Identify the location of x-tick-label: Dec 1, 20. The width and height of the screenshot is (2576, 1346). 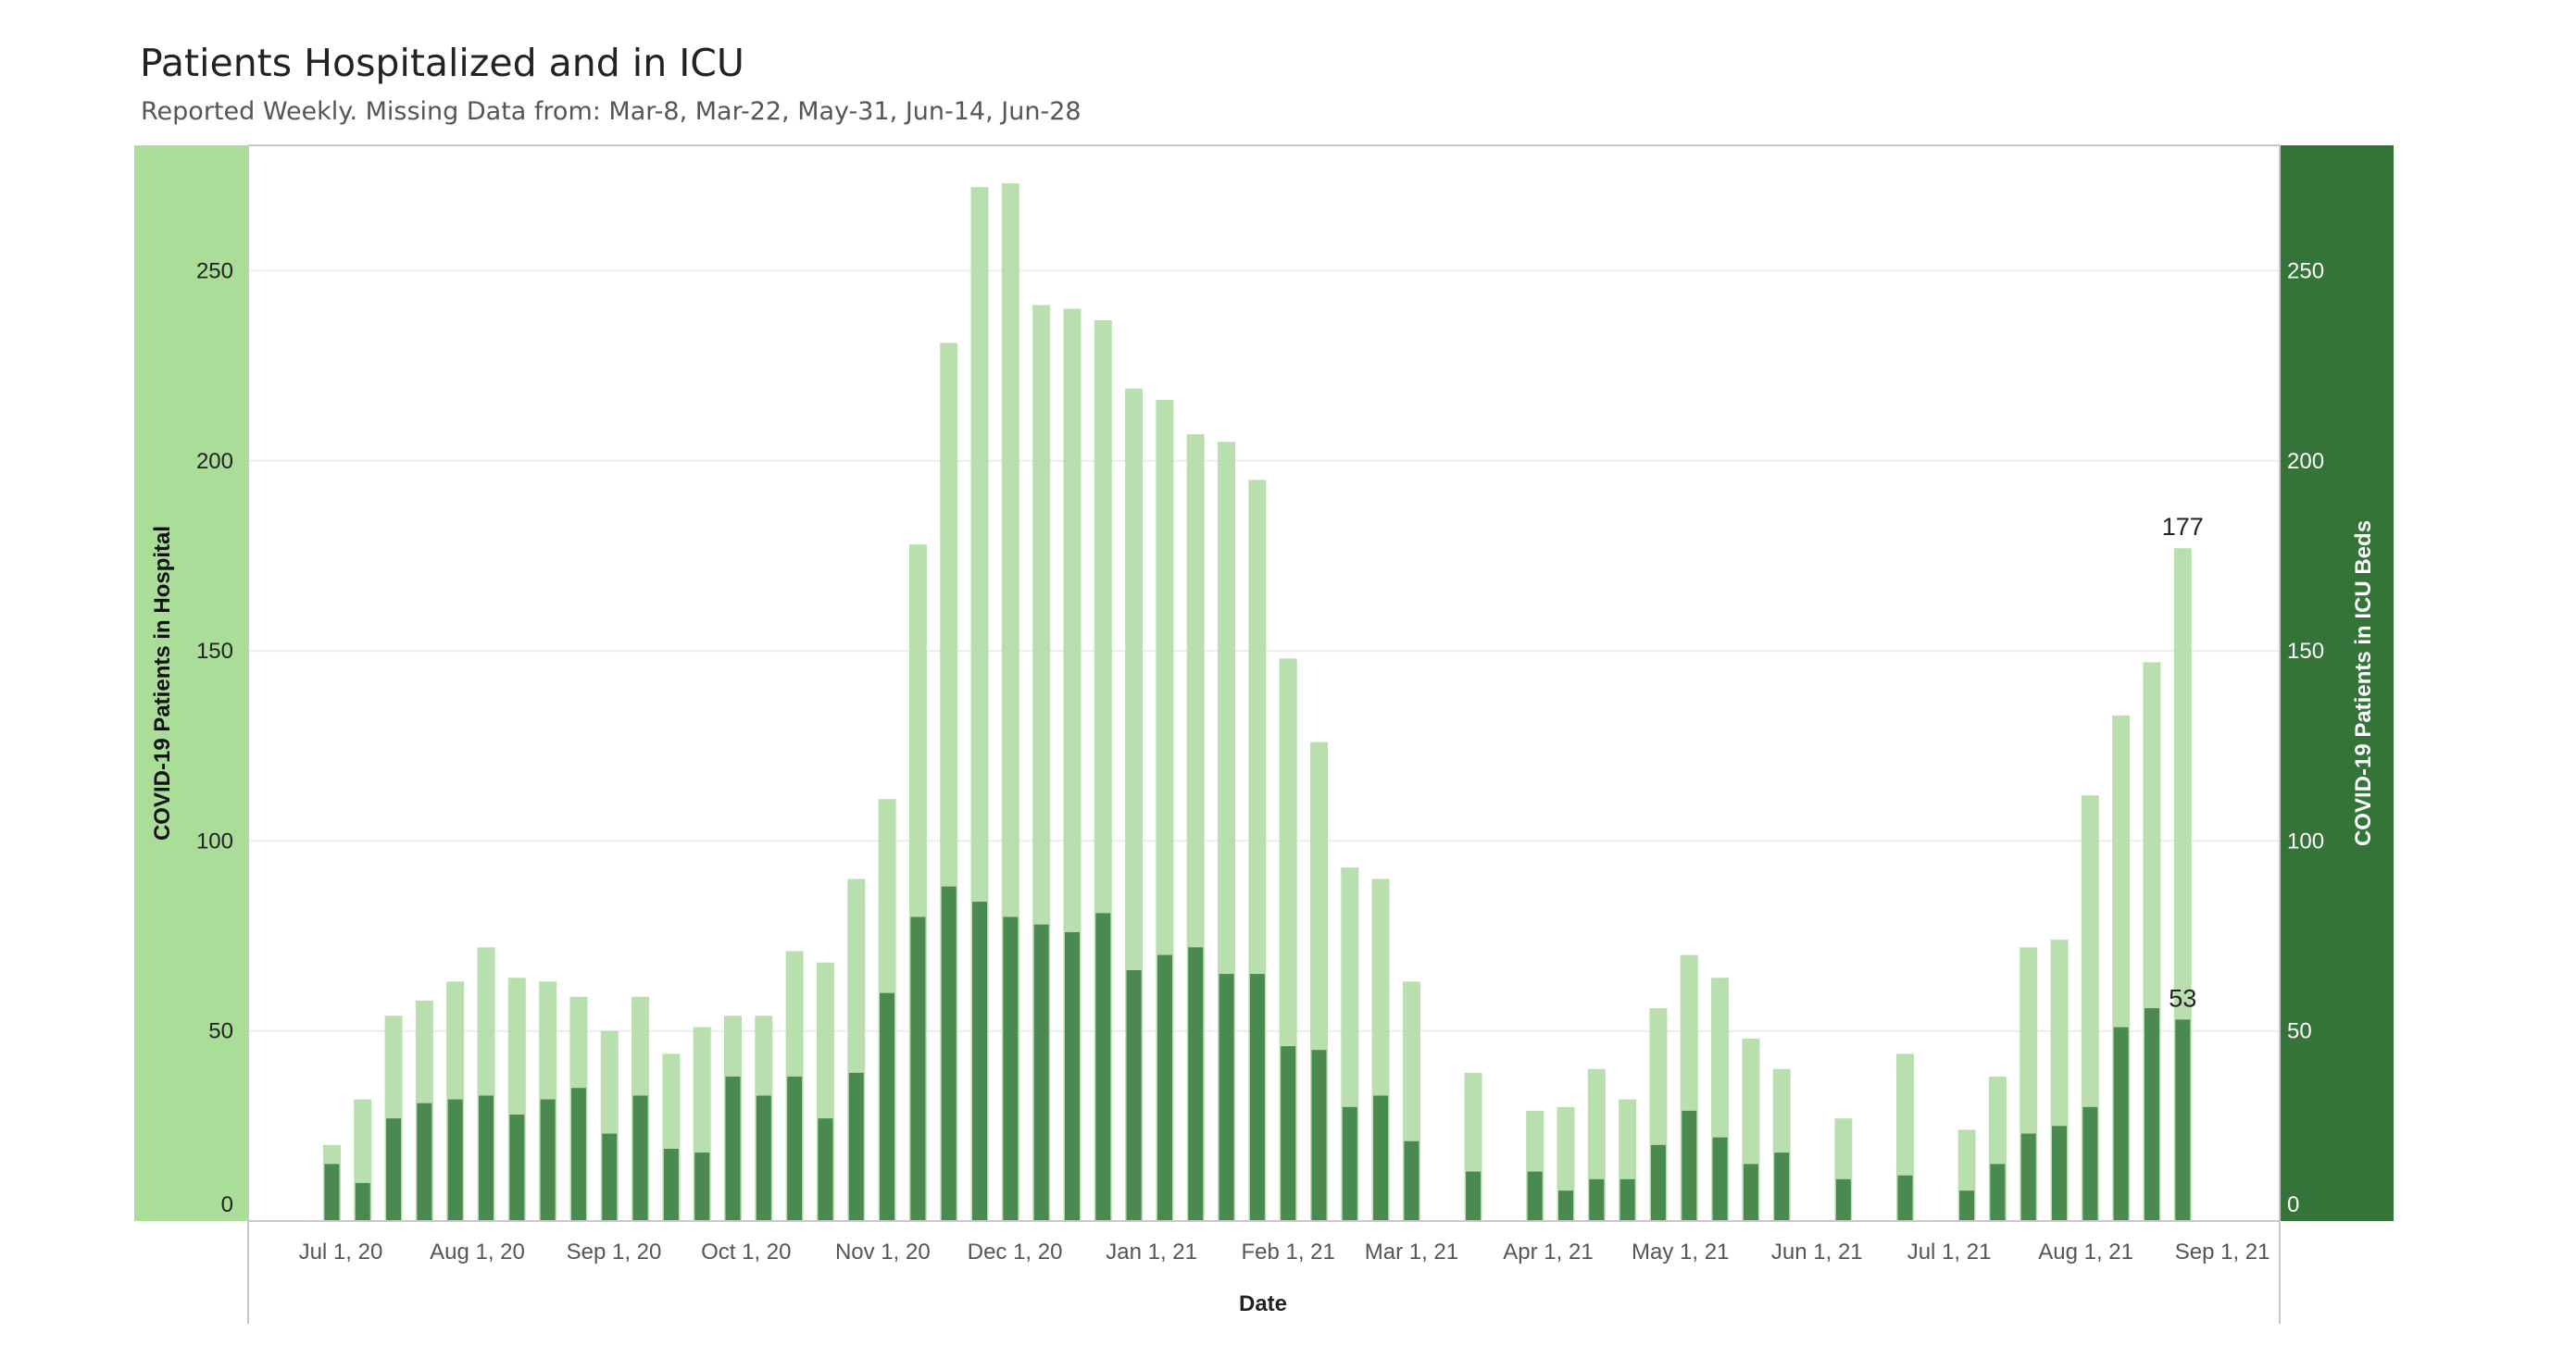
(1016, 1252).